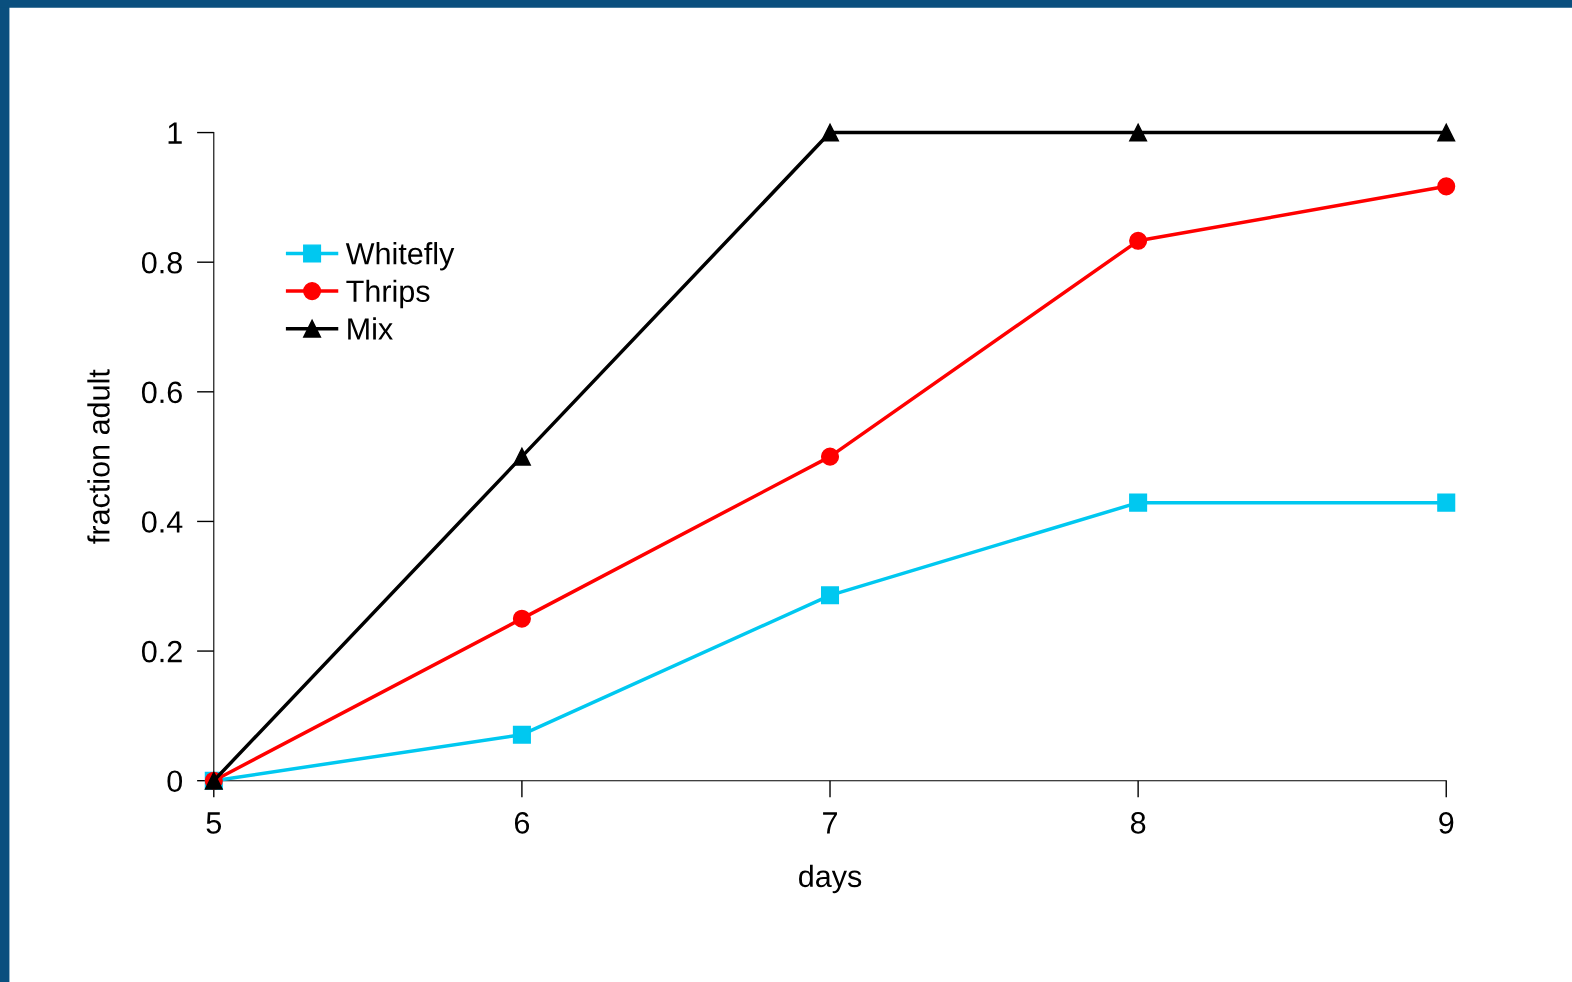 The height and width of the screenshot is (982, 1572). Describe the element at coordinates (400, 256) in the screenshot. I see `legend-label: Whitefly` at that location.